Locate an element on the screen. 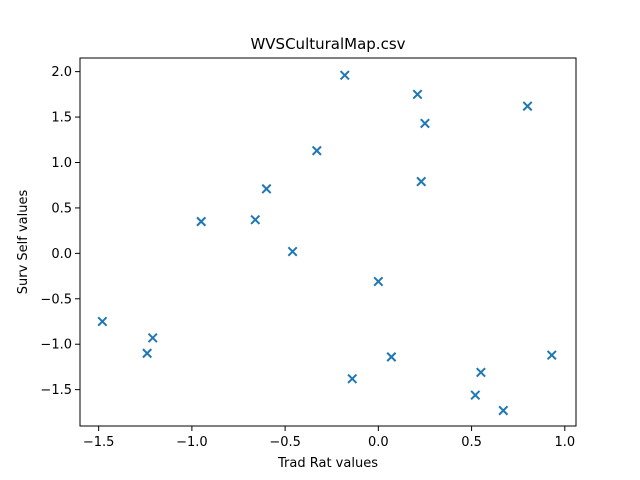  y-tick-label: 0.0 is located at coordinates (61, 254).